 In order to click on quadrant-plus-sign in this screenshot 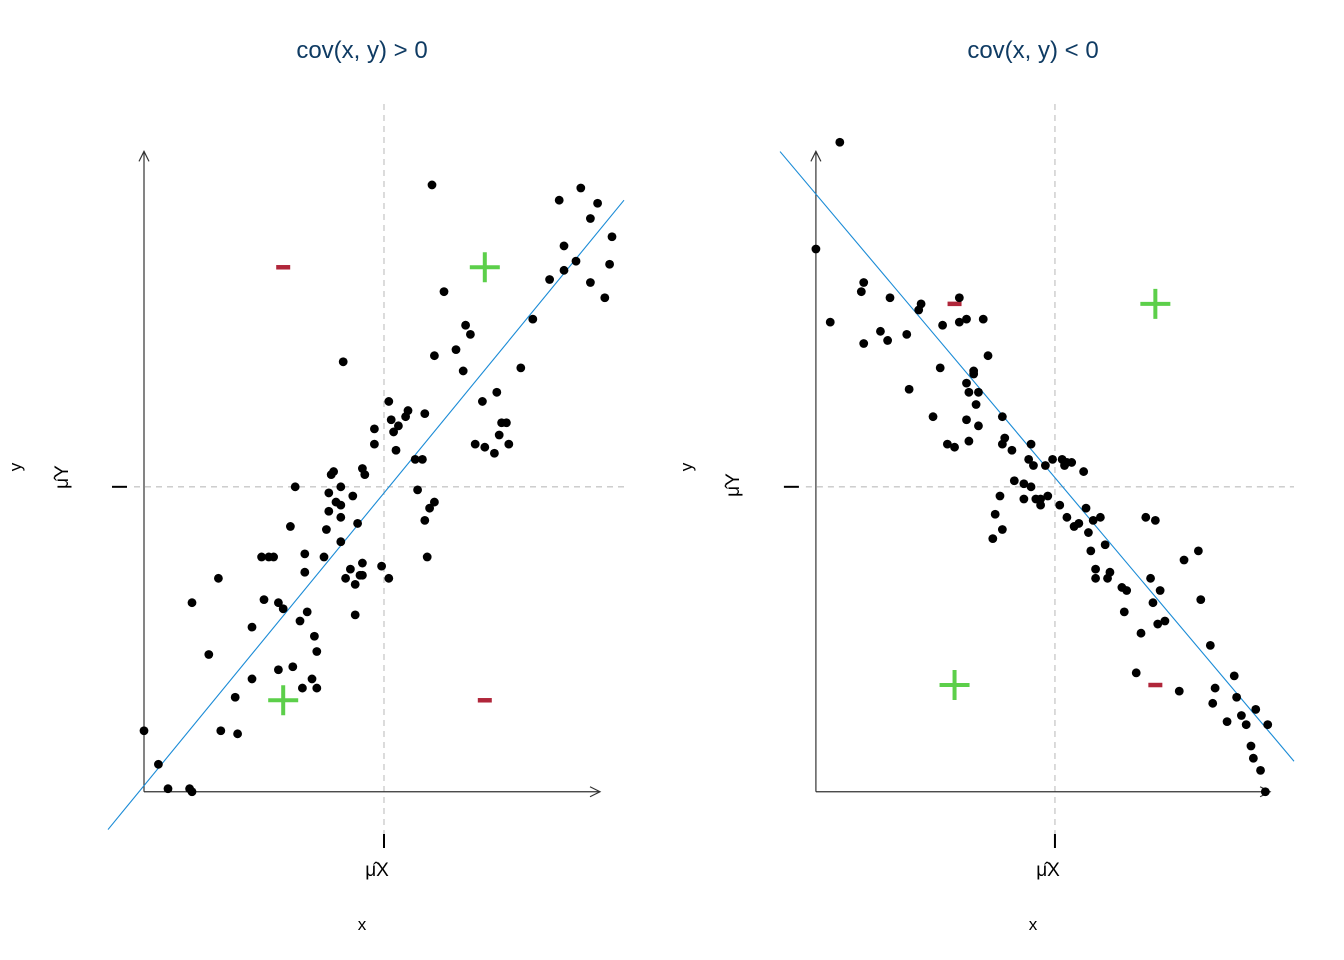, I will do `click(484, 267)`.